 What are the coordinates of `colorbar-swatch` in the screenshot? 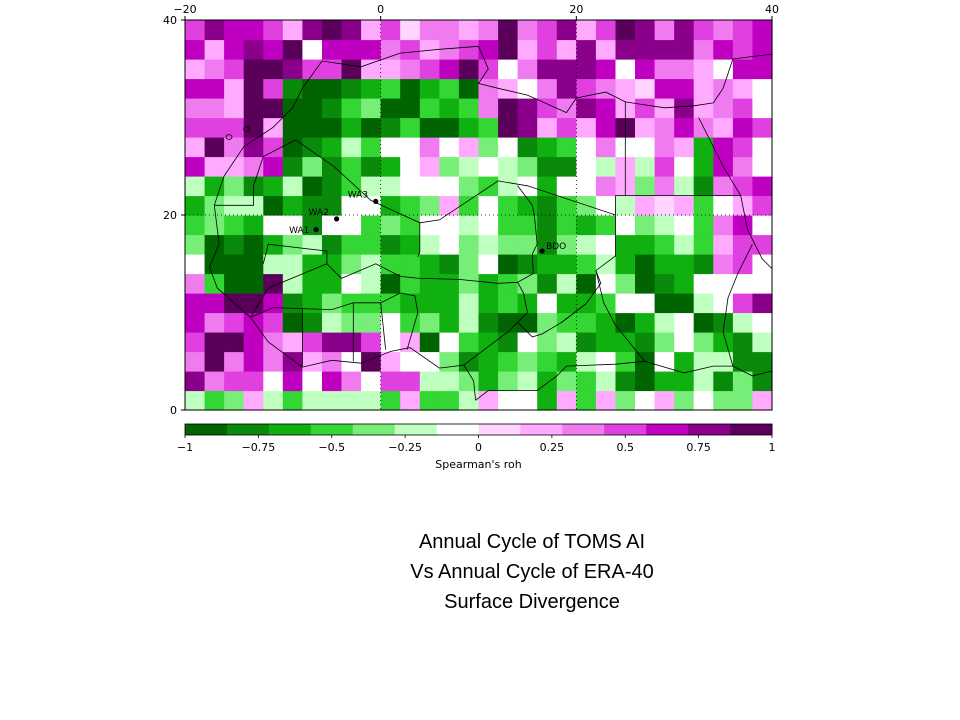 It's located at (709, 429).